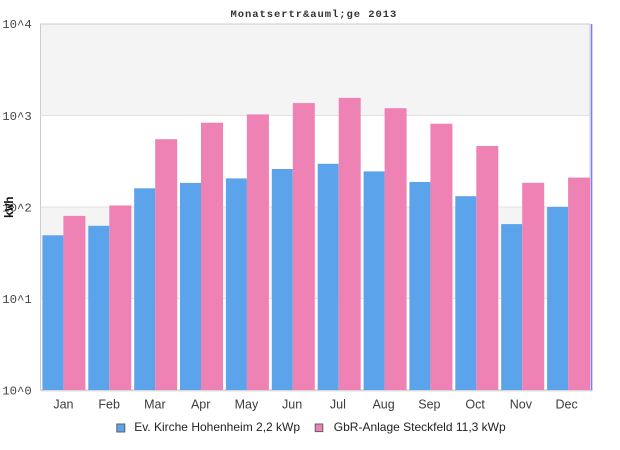  What do you see at coordinates (566, 404) in the screenshot?
I see `svg-text: Dec` at bounding box center [566, 404].